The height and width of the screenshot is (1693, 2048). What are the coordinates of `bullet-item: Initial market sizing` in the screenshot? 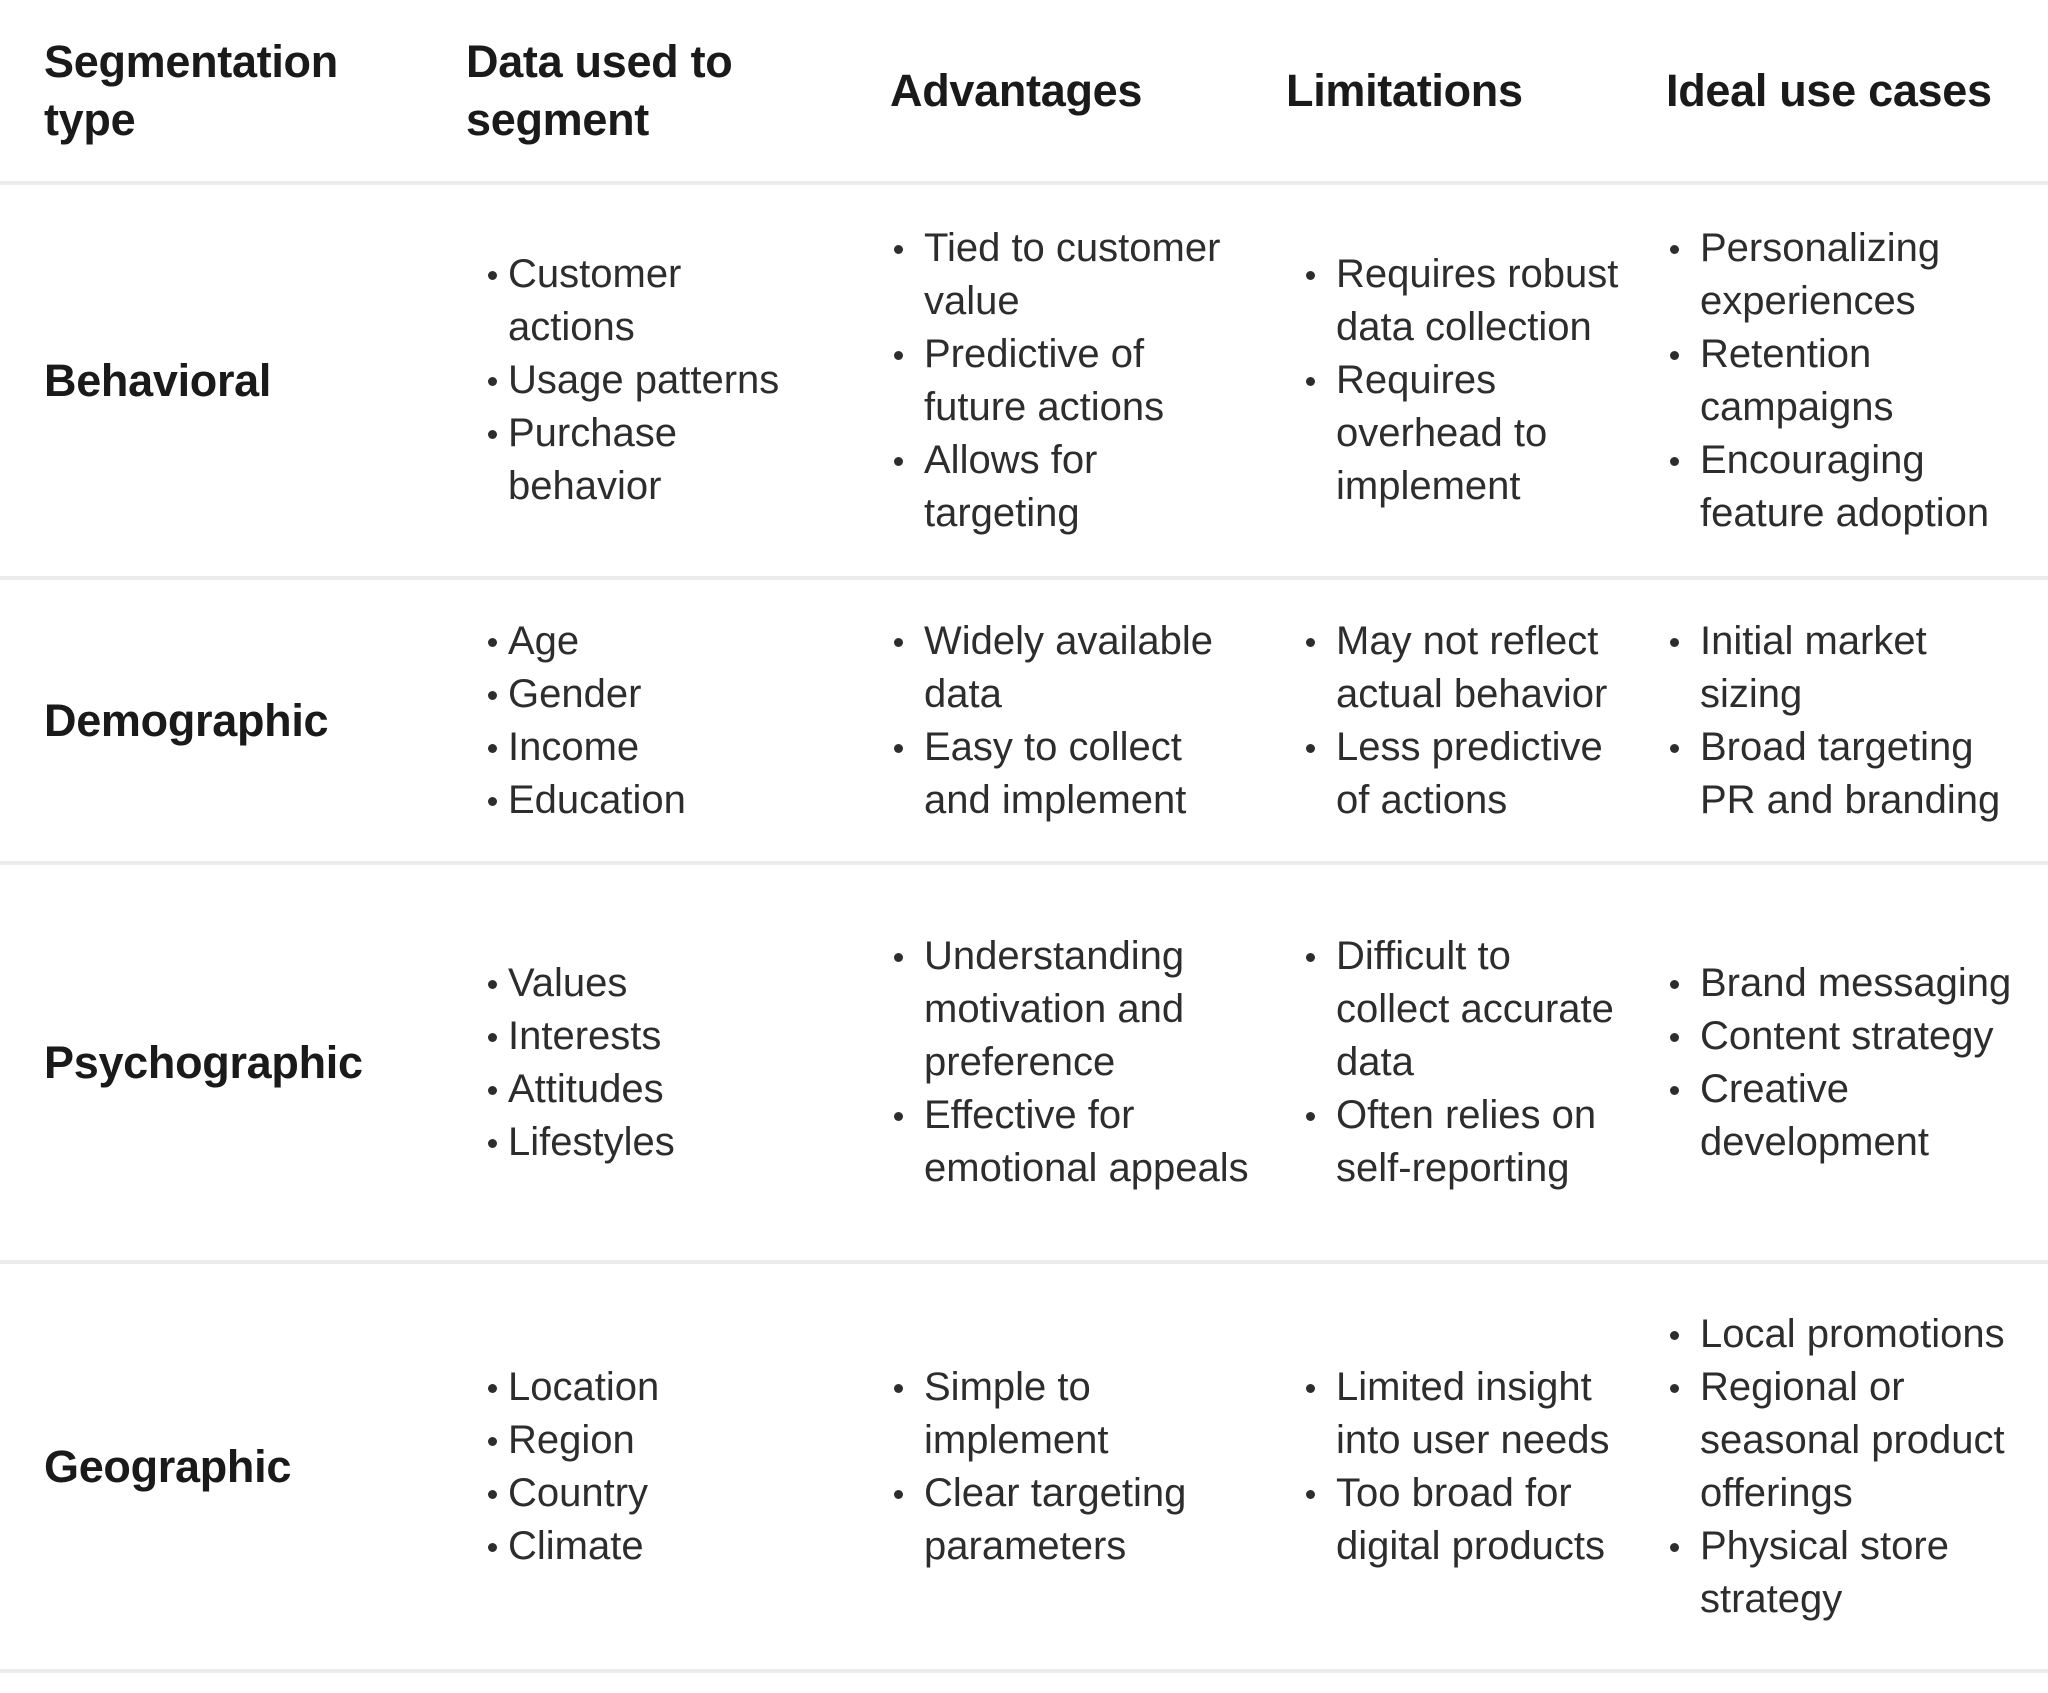 It's located at (1854, 668).